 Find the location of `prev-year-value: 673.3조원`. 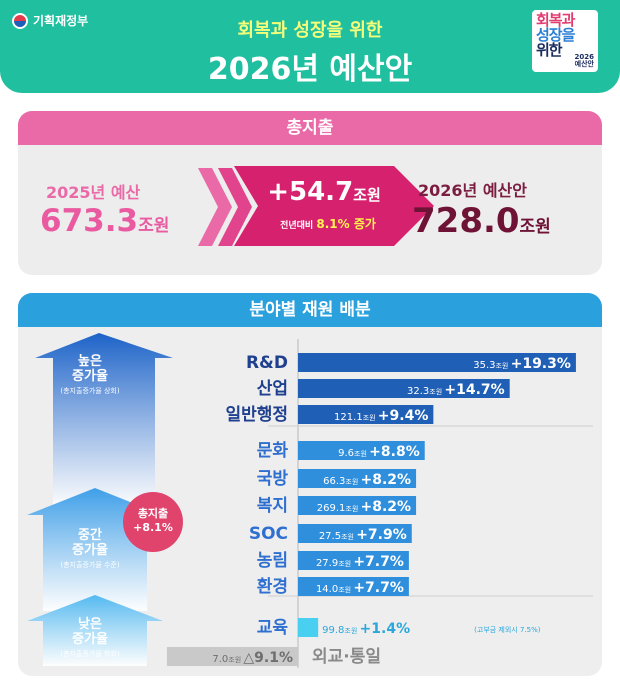

prev-year-value: 673.3조원 is located at coordinates (105, 221).